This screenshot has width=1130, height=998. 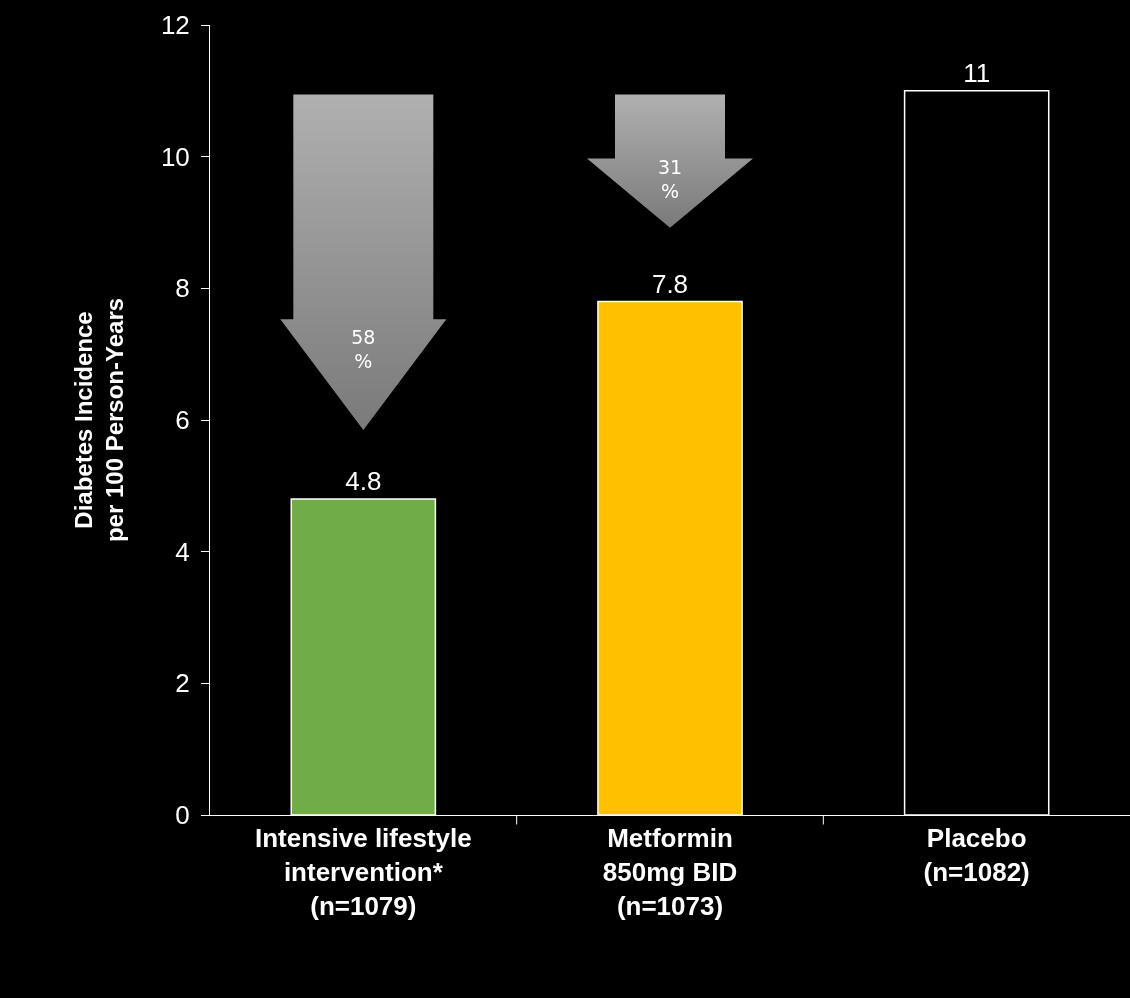 What do you see at coordinates (977, 72) in the screenshot?
I see `data-label: 11` at bounding box center [977, 72].